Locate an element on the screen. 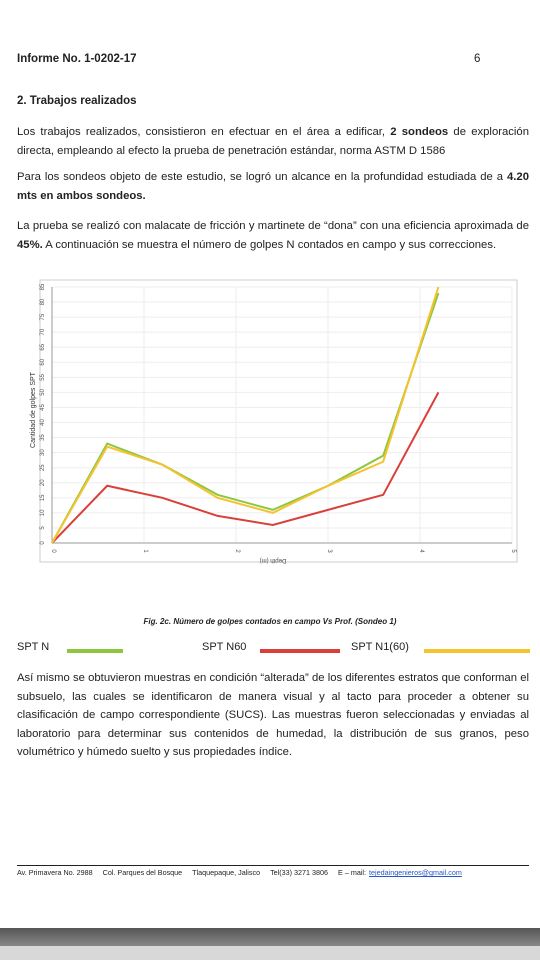 This screenshot has height=960, width=540. y-tick-label: 50 is located at coordinates (43, 391).